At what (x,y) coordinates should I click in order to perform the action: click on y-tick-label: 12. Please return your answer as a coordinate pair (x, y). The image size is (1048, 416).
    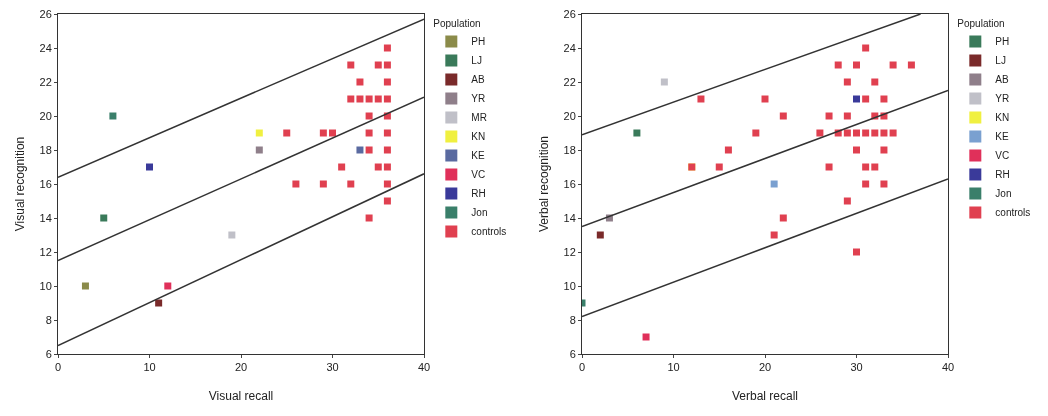
    Looking at the image, I should click on (569, 251).